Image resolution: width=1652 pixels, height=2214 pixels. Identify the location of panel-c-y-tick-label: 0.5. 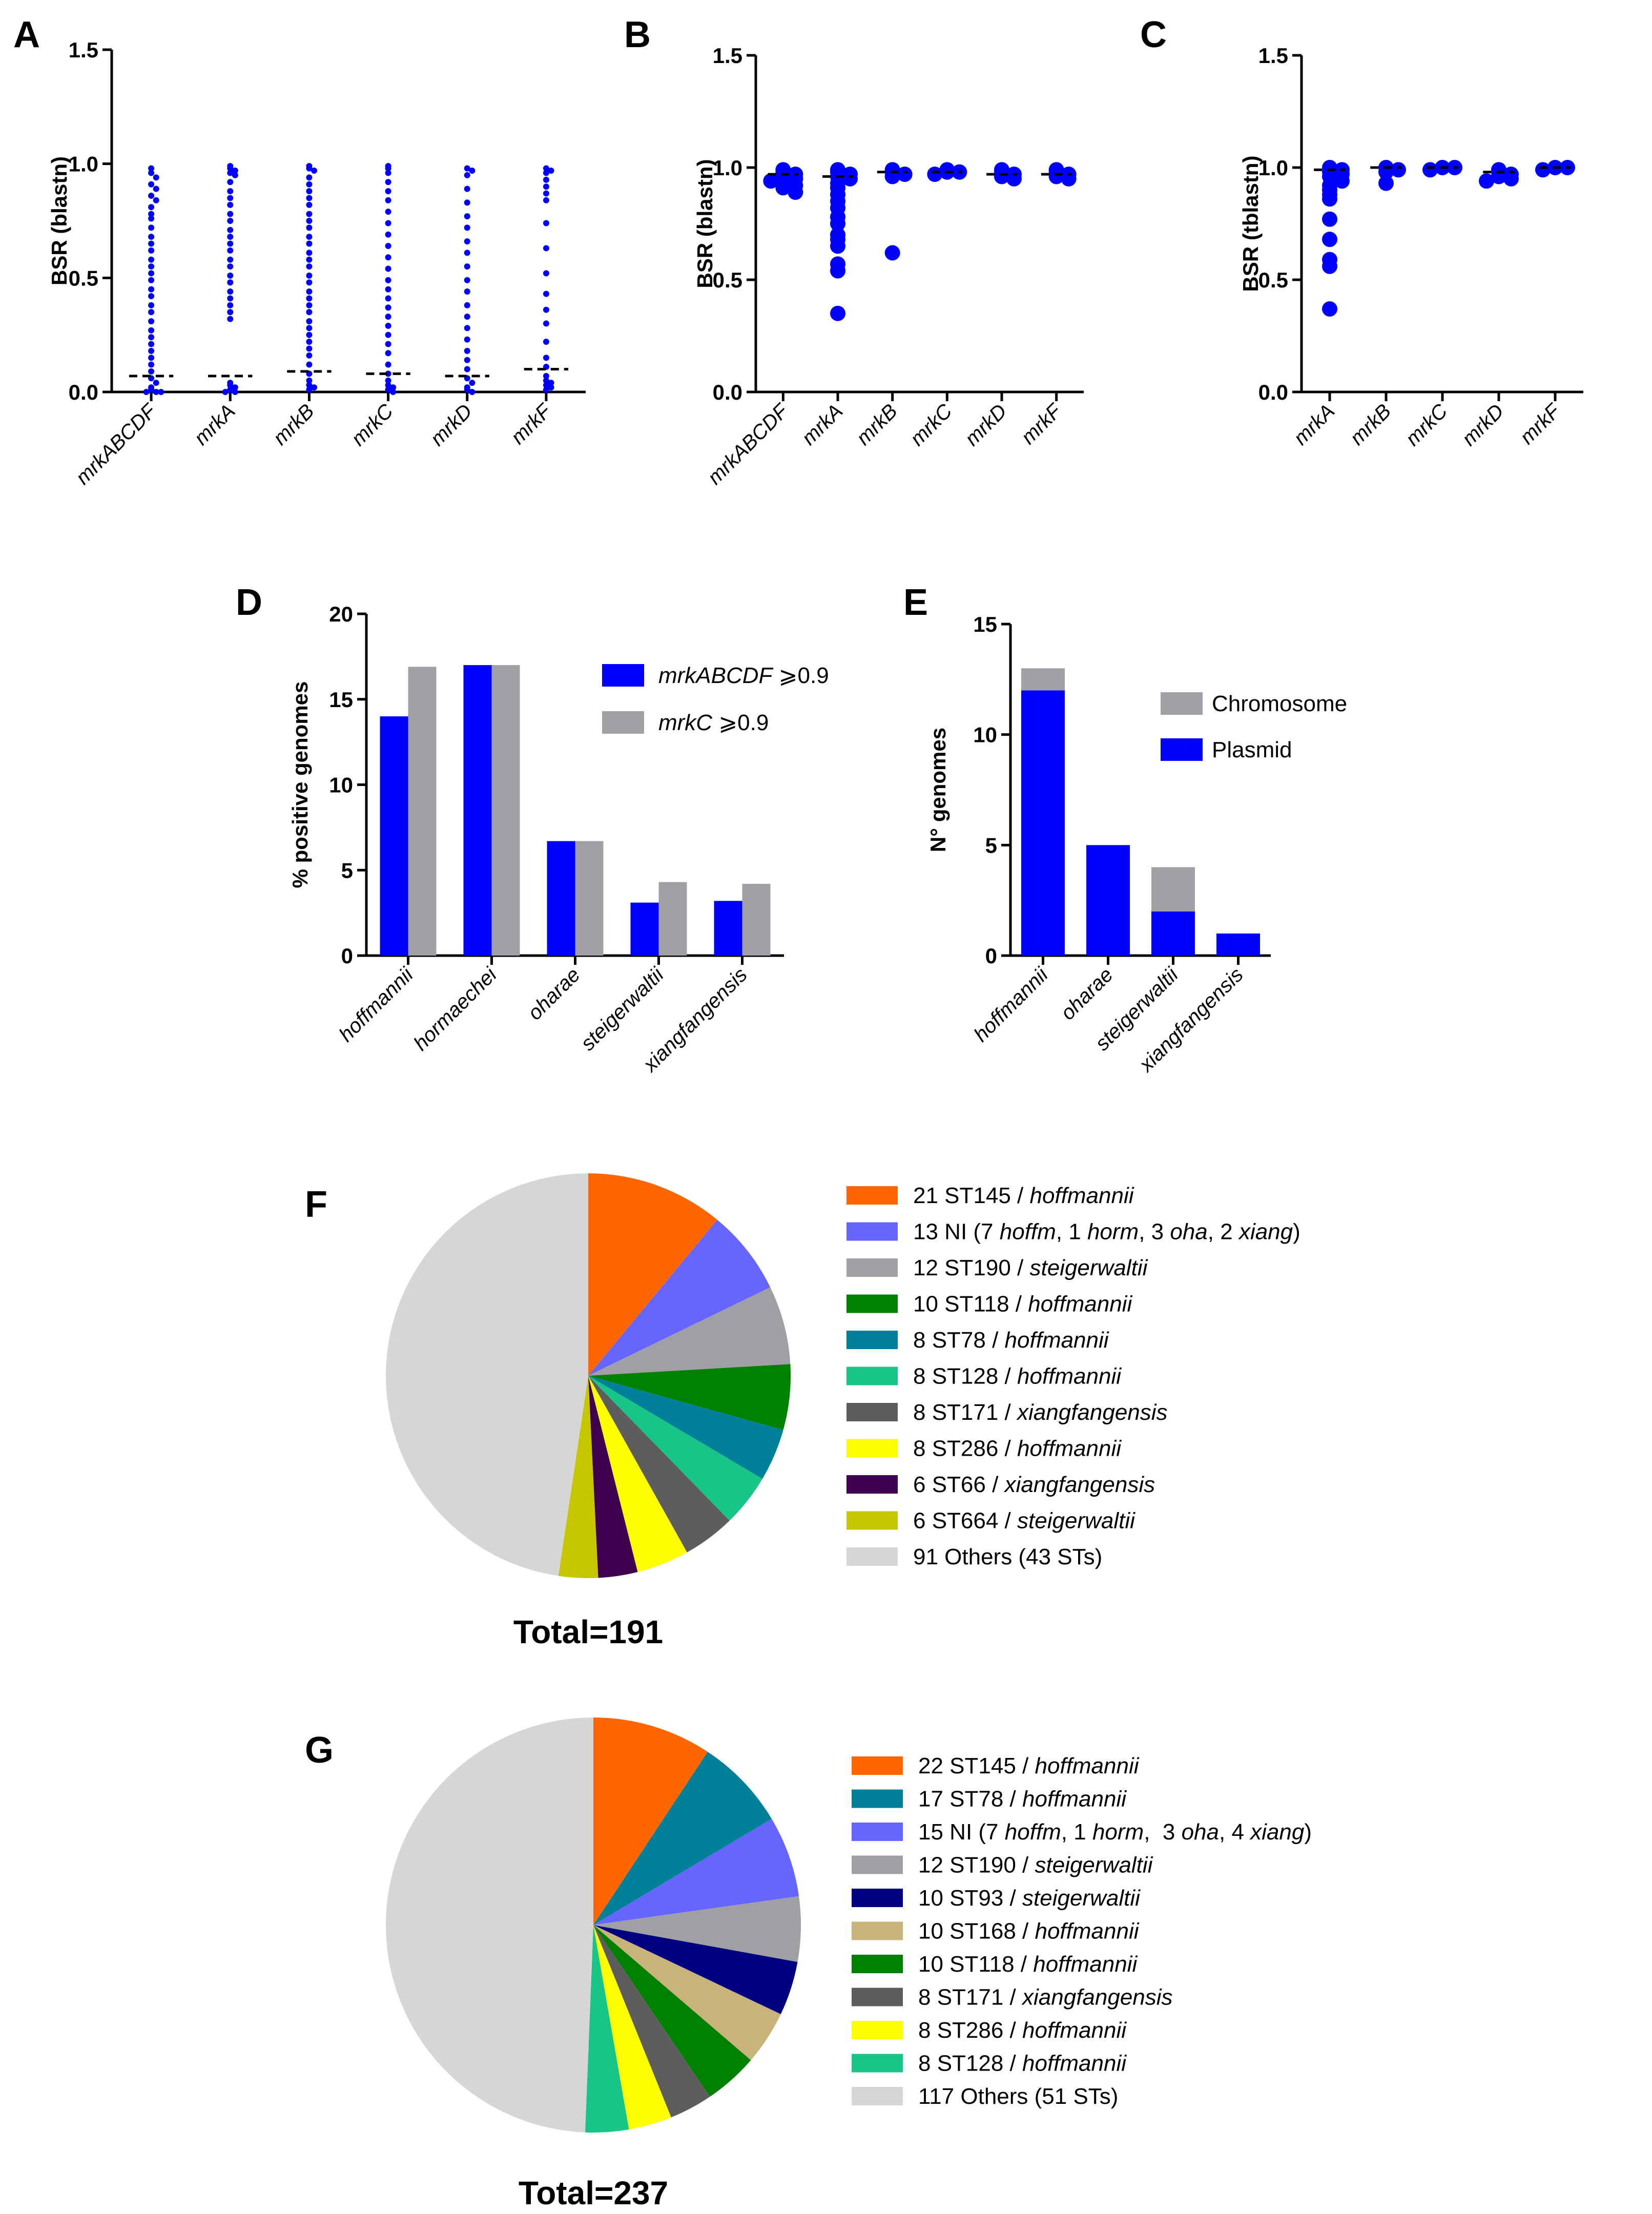
(1273, 280).